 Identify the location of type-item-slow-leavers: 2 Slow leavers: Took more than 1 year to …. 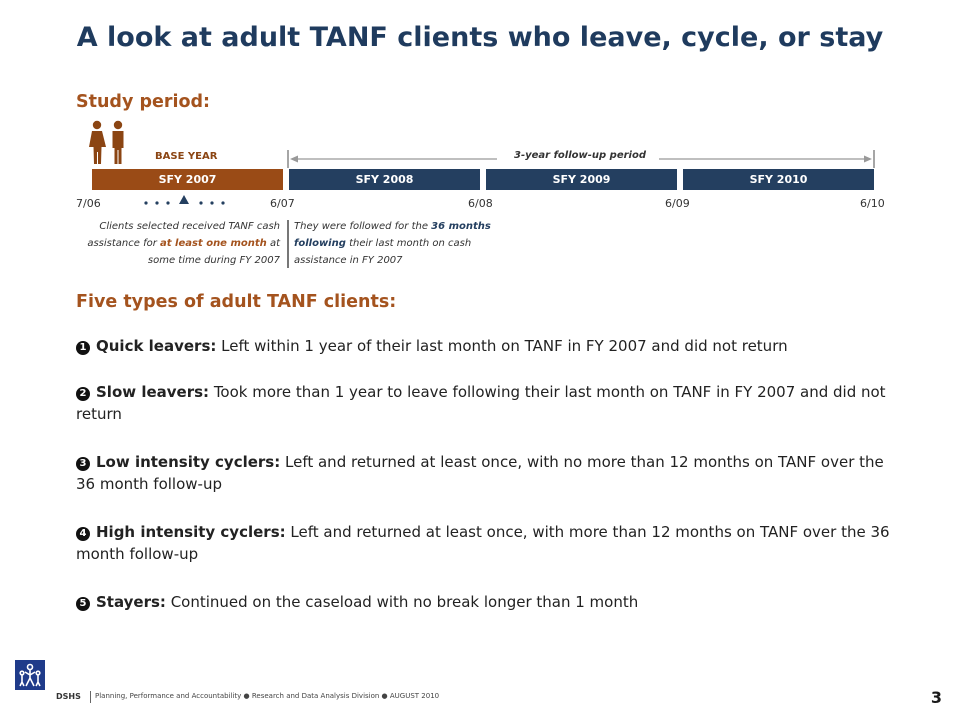
(481, 403).